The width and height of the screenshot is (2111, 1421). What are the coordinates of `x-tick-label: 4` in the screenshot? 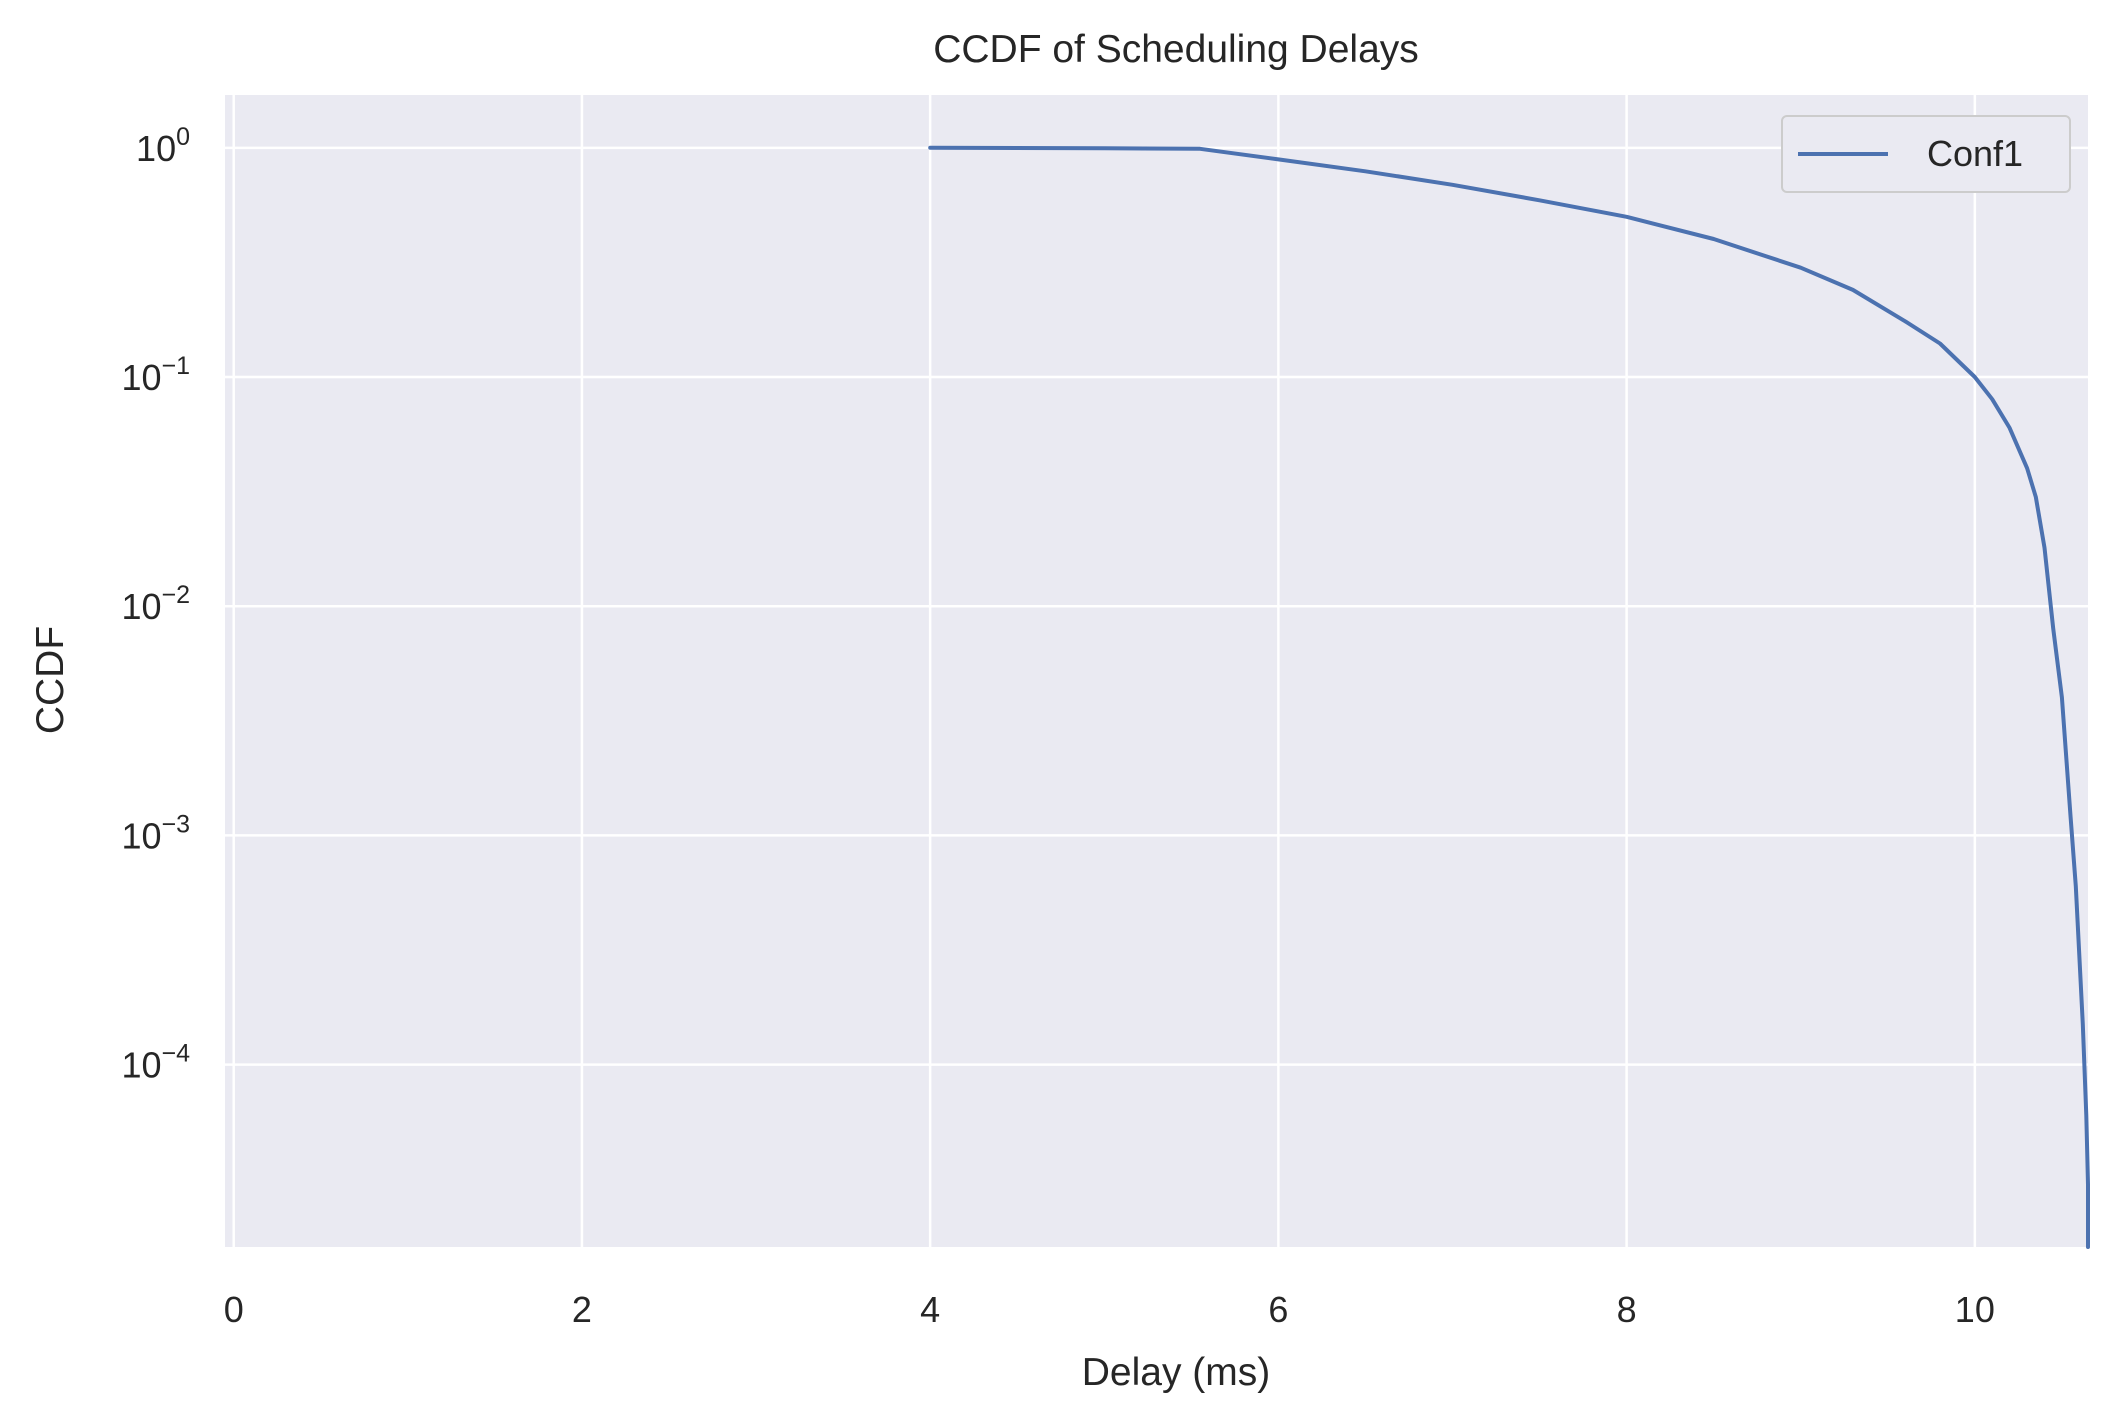 It's located at (930, 1309).